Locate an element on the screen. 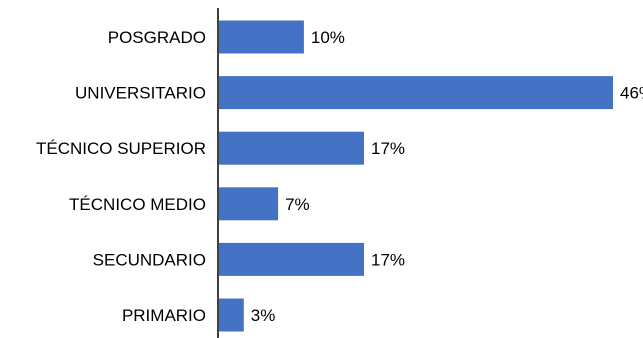  data-label-1: 46% is located at coordinates (631, 93).